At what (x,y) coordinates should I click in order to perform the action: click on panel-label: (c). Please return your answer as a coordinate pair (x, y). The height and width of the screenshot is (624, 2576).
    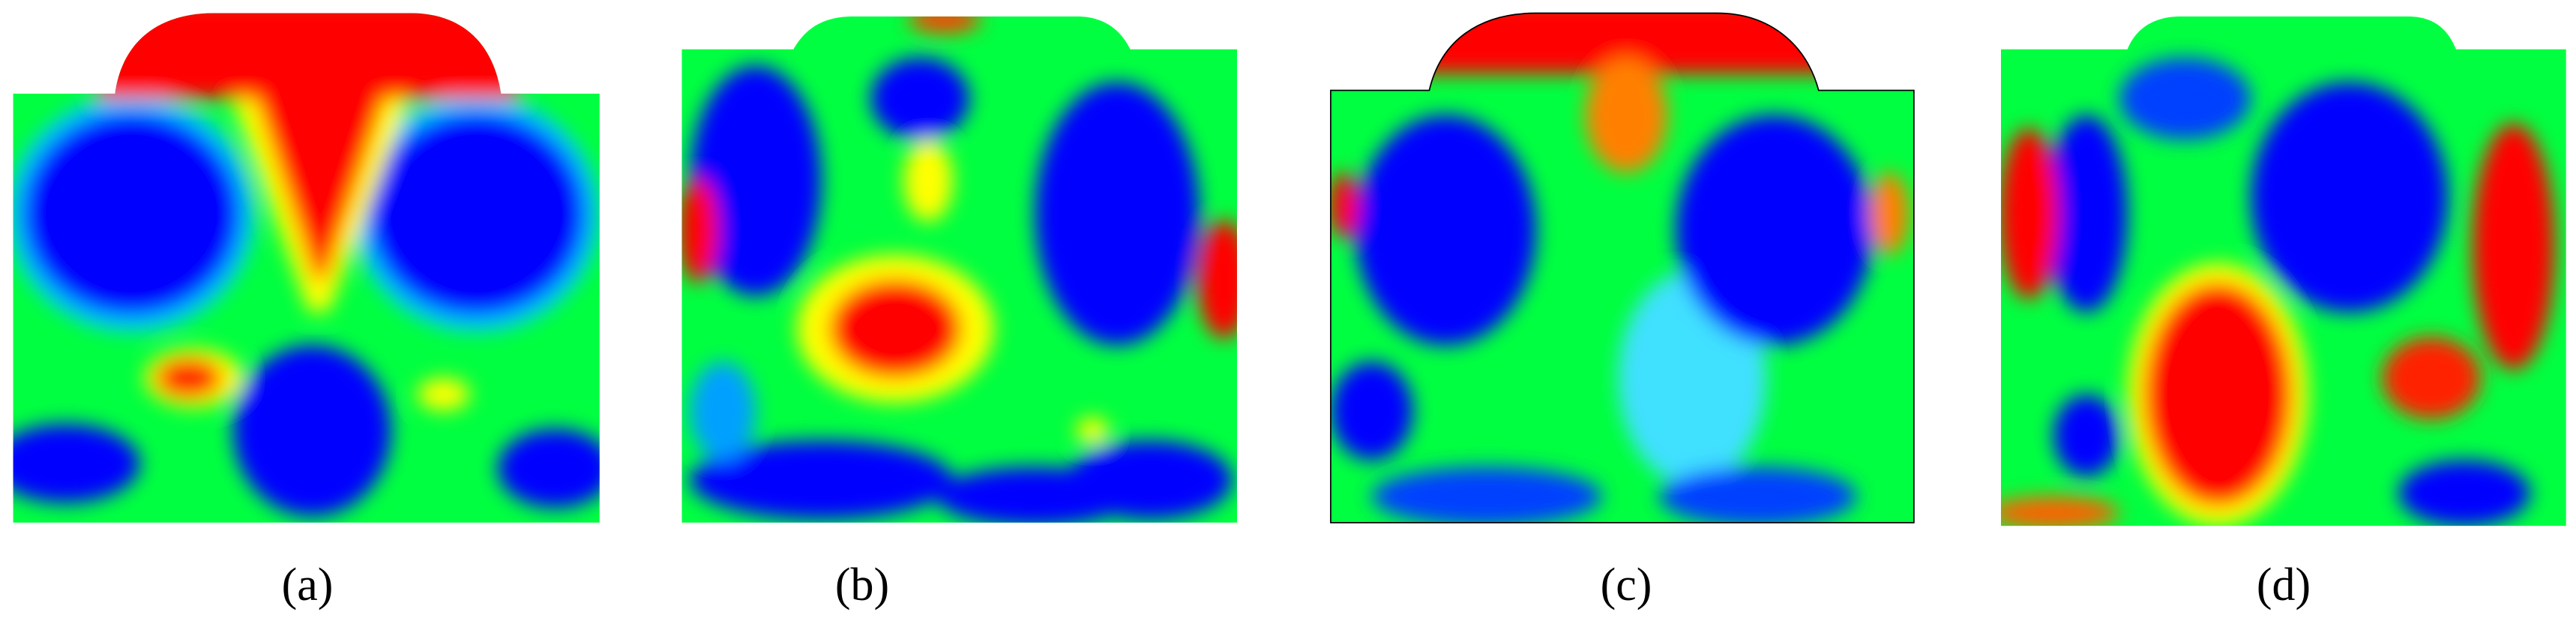
    Looking at the image, I should click on (1626, 585).